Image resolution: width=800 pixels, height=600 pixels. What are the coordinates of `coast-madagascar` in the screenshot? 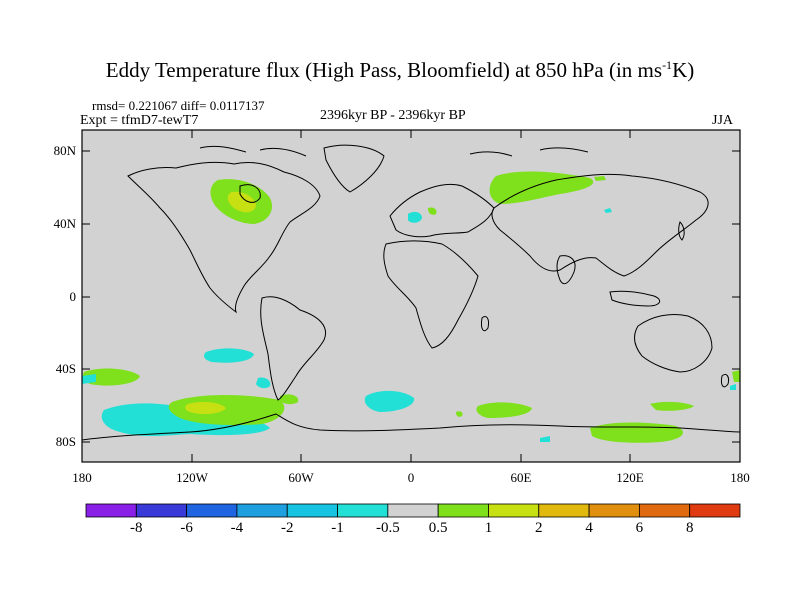 It's located at (485, 323).